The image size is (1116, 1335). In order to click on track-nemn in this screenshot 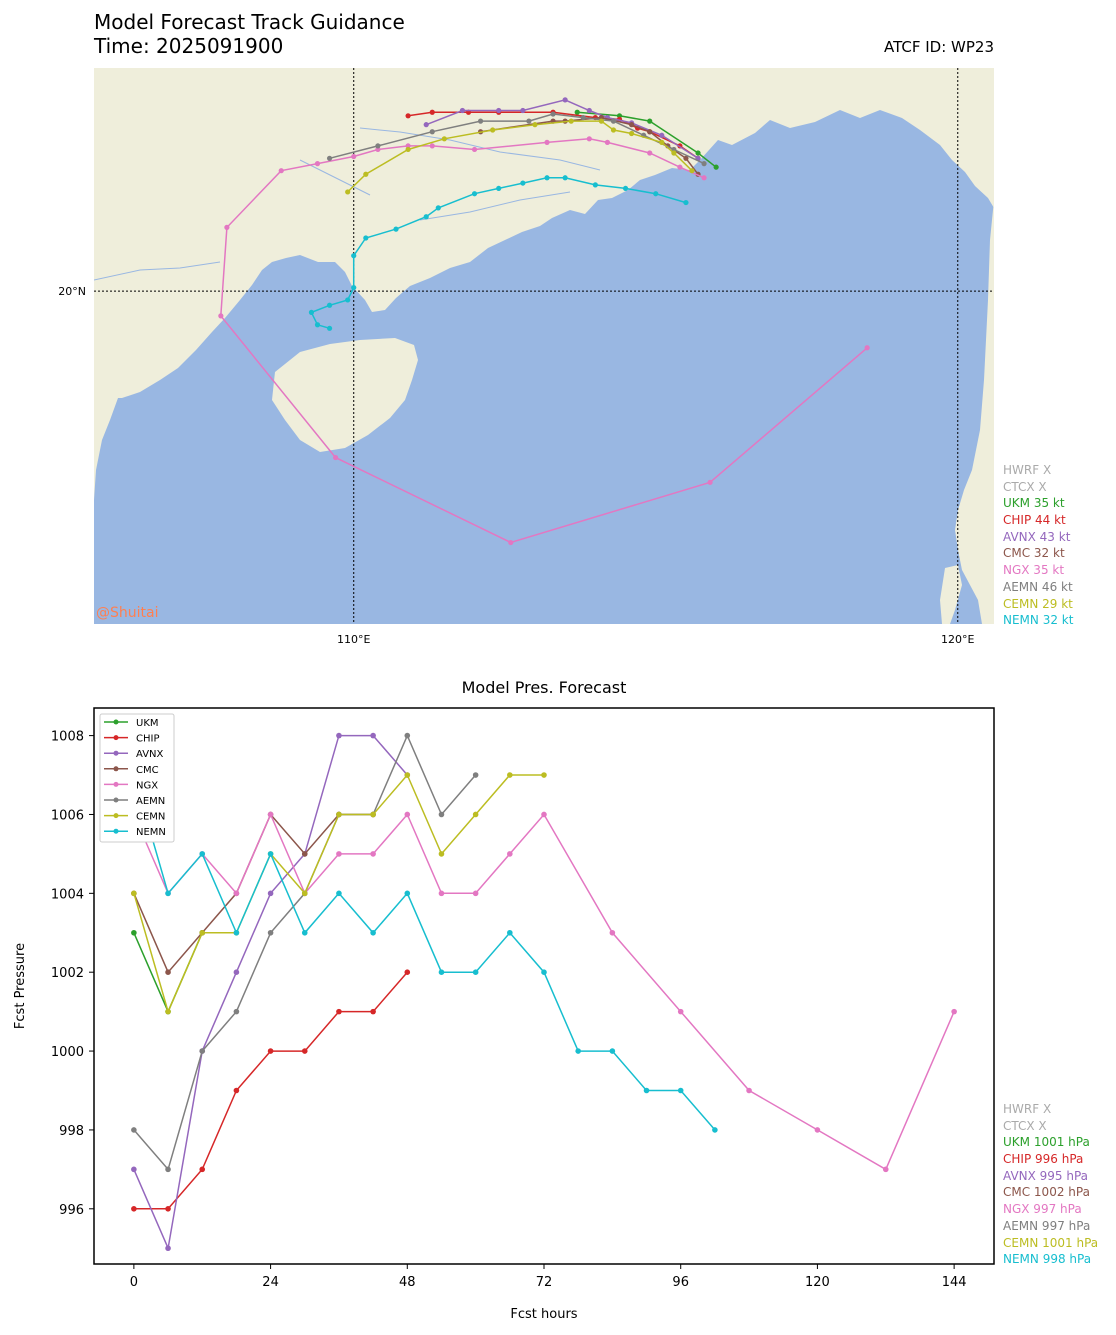, I will do `click(498, 253)`.